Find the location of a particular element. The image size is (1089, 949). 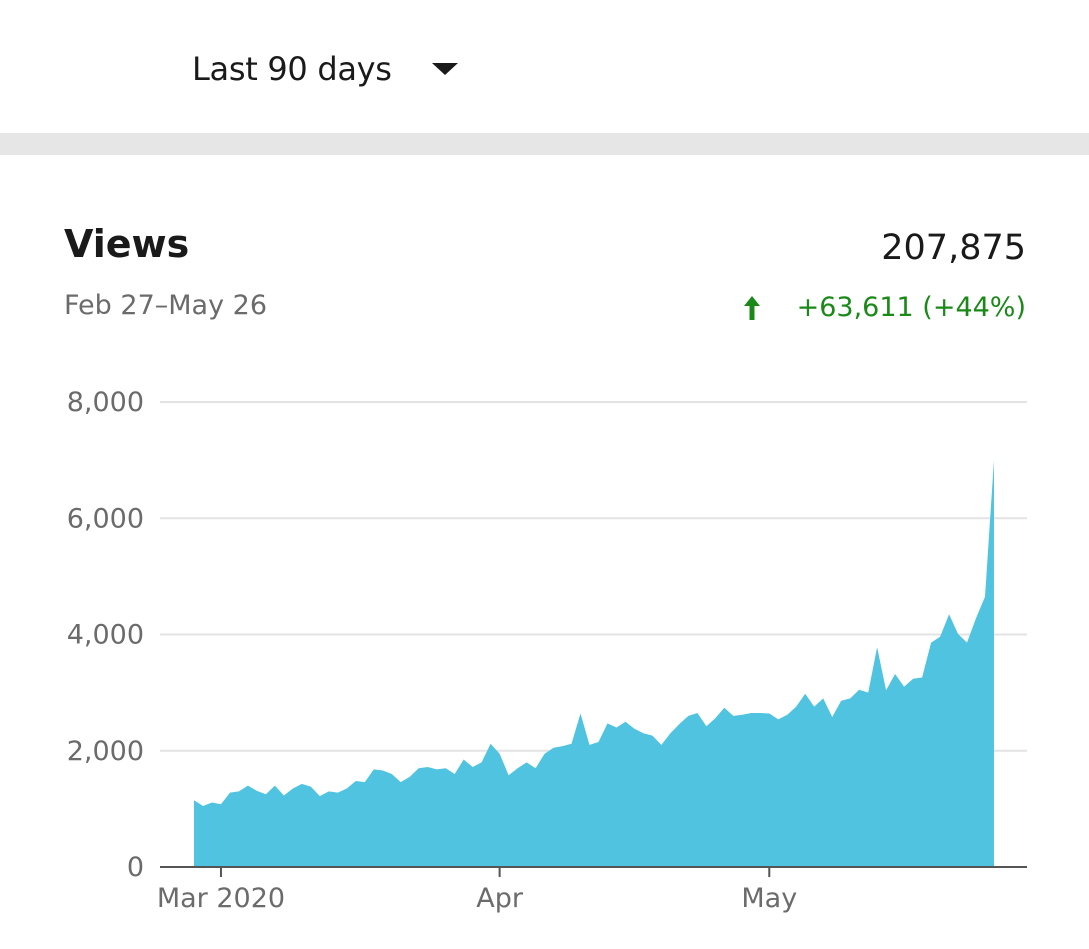

x-tick-label: Mar 2020 is located at coordinates (221, 898).